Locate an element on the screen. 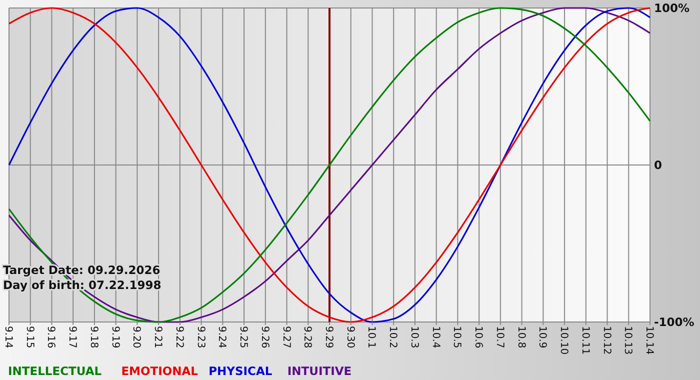 This screenshot has width=700, height=380. x-tick-label: 10.3 is located at coordinates (414, 337).